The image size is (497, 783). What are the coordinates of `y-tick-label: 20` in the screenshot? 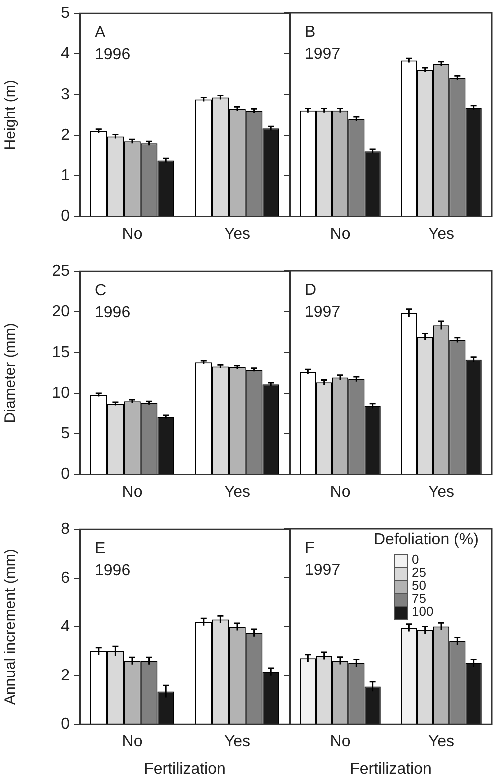 It's located at (61, 312).